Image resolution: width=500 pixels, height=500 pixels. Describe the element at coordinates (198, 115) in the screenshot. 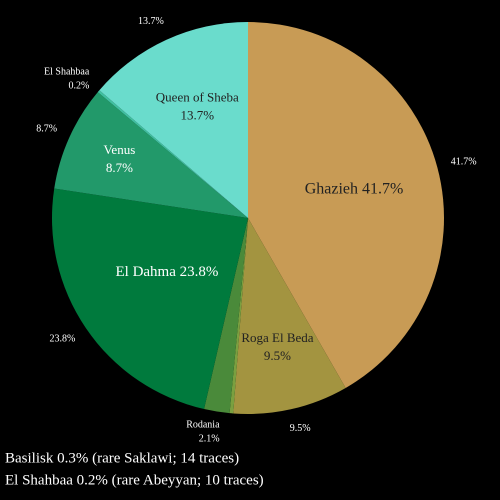

I see `slice-value: 13.7%` at that location.